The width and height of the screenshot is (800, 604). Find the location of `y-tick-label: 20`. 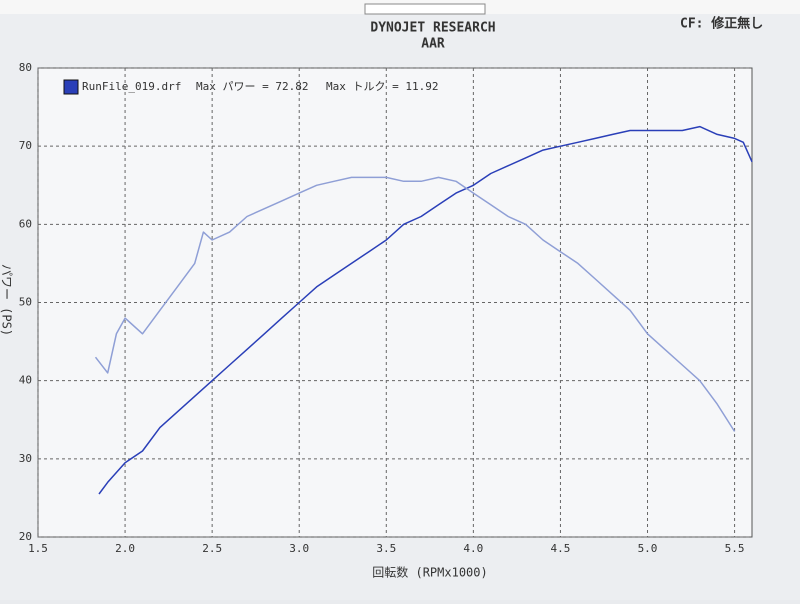

y-tick-label: 20 is located at coordinates (25, 536).